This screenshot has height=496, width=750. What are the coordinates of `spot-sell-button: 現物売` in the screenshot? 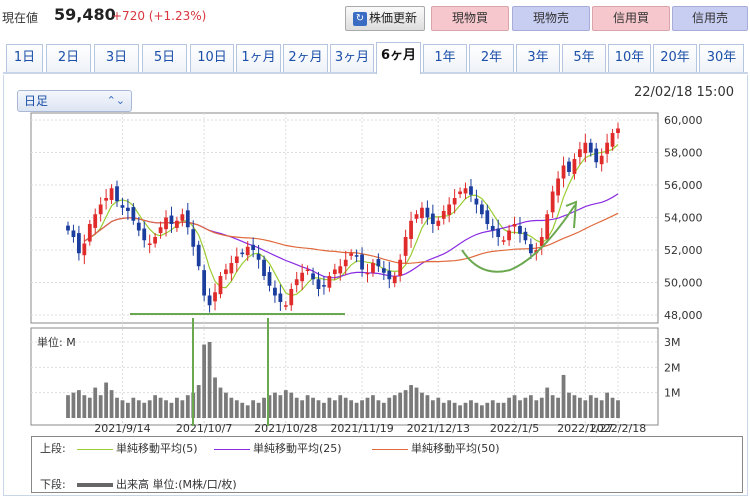 It's located at (551, 18).